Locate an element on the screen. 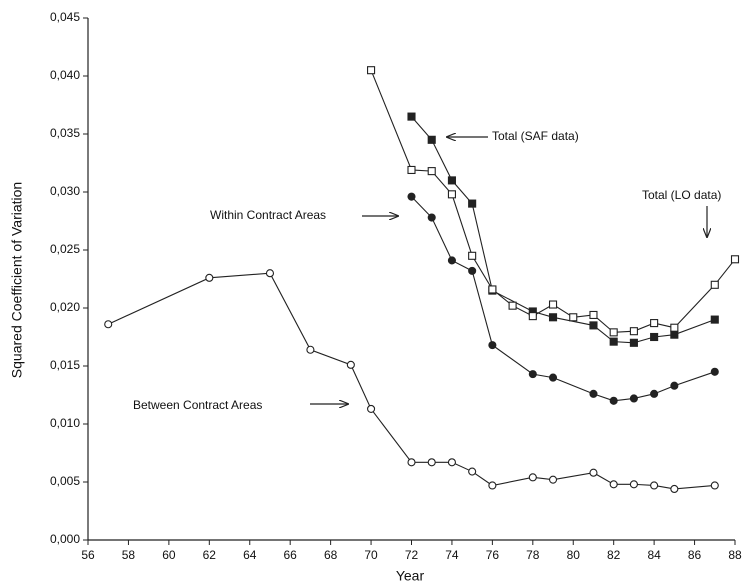 Image resolution: width=751 pixels, height=585 pixels. x-tick-label: 74 is located at coordinates (452, 555).